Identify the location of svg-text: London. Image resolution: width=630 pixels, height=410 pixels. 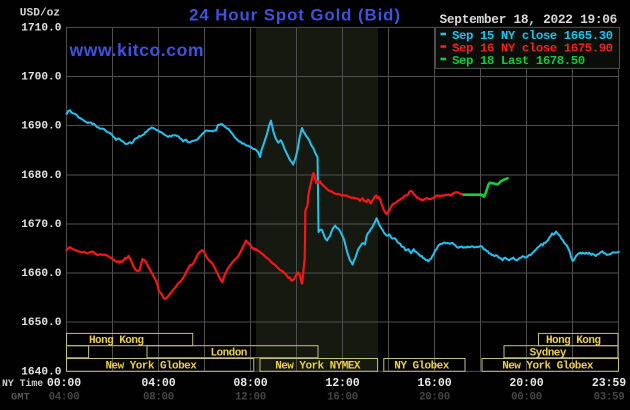
(229, 353).